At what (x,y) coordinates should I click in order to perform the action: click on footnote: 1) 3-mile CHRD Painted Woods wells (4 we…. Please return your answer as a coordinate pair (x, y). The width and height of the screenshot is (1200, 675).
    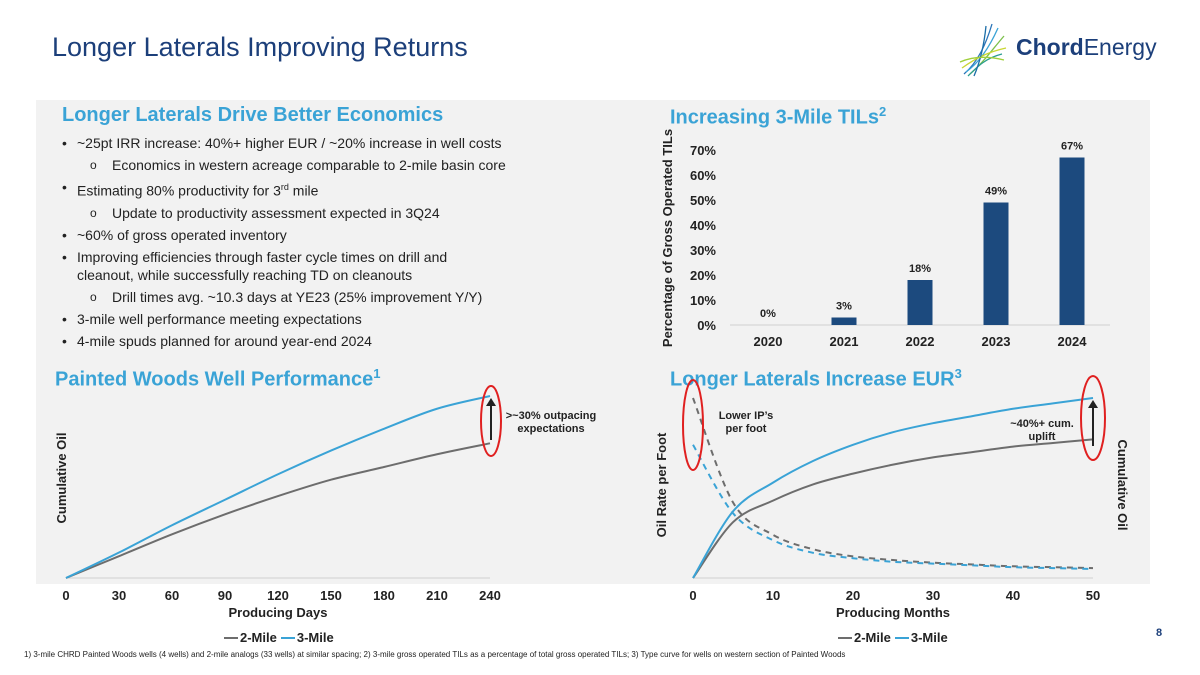
    Looking at the image, I should click on (435, 654).